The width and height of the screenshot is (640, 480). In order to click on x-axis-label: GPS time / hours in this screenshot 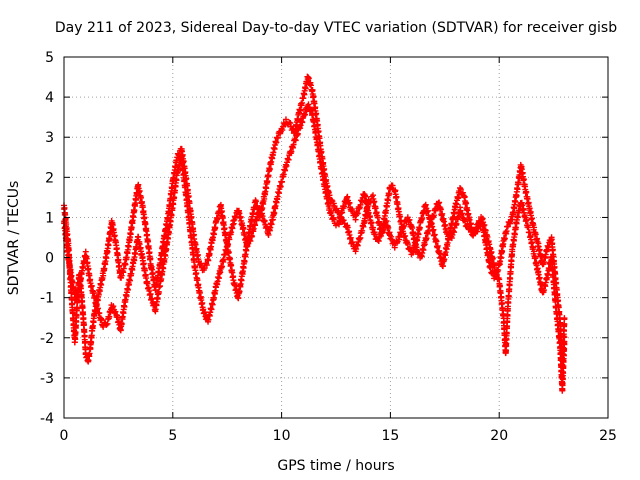, I will do `click(335, 466)`.